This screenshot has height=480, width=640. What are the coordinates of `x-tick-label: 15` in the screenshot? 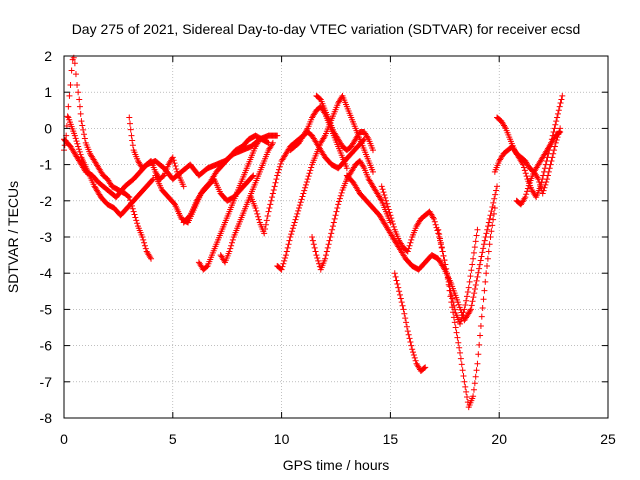 It's located at (391, 439).